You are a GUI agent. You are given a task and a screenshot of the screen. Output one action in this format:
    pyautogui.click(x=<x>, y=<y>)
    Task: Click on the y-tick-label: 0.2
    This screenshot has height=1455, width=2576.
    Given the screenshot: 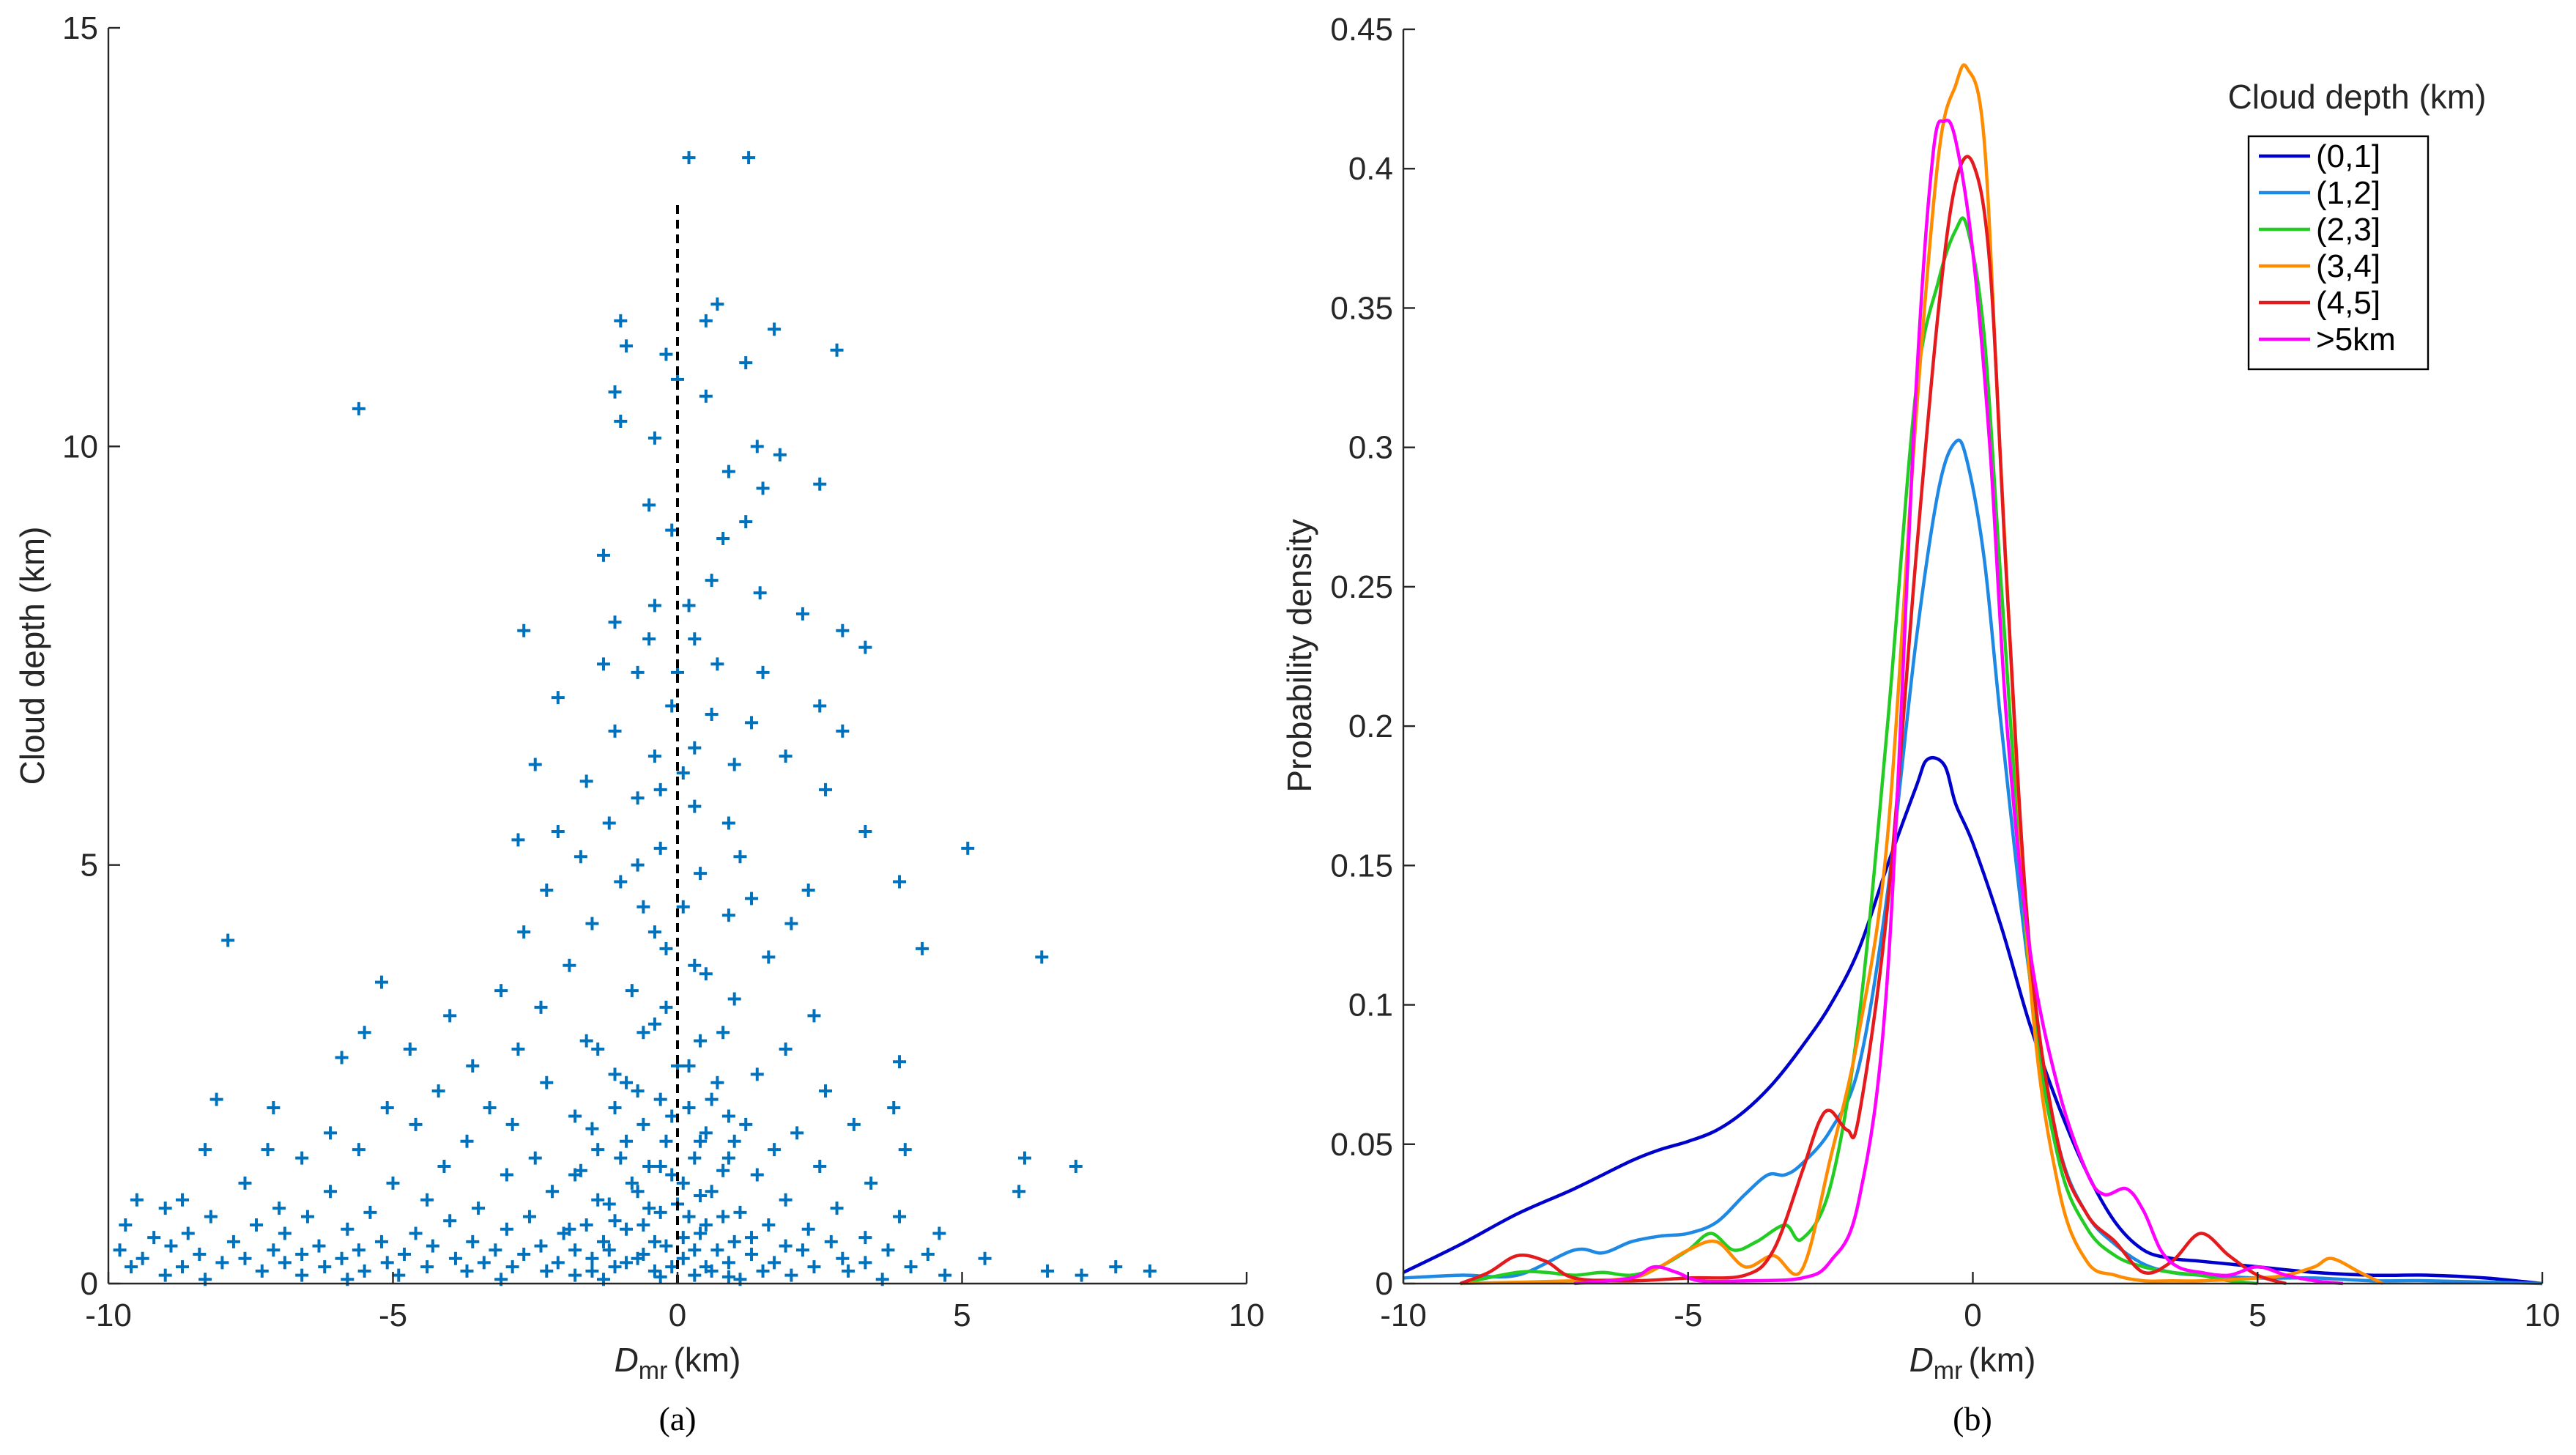 What is the action you would take?
    pyautogui.click(x=1370, y=726)
    